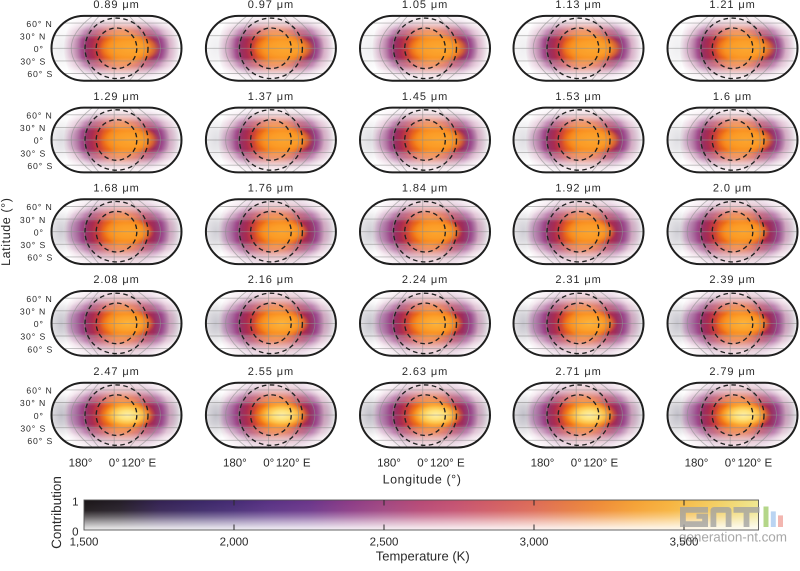 The height and width of the screenshot is (571, 800). What do you see at coordinates (75, 503) in the screenshot?
I see `svg-text: 1` at bounding box center [75, 503].